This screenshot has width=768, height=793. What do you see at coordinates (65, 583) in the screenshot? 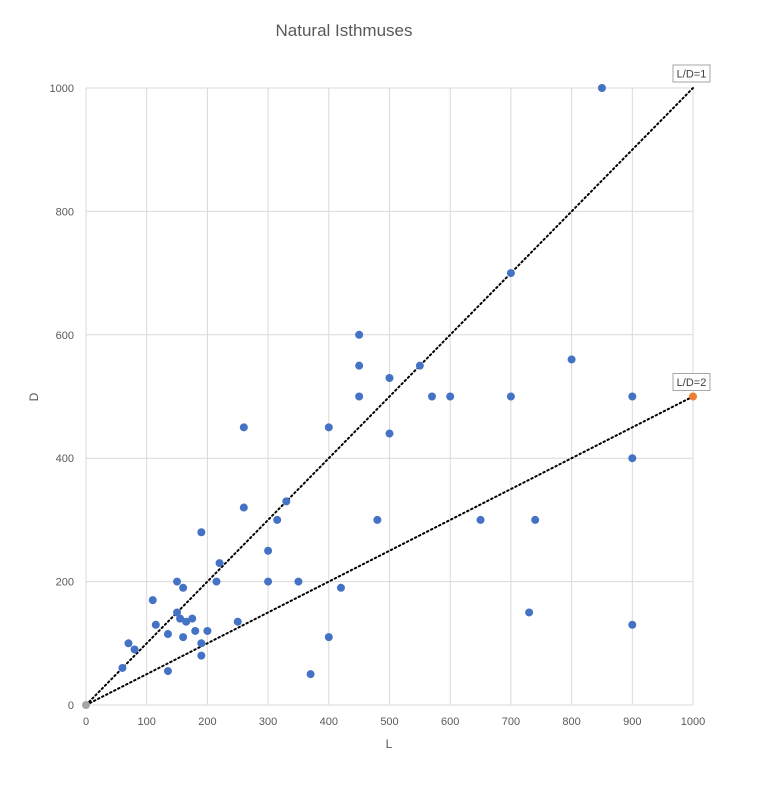
I see `y-tick-label: 200` at bounding box center [65, 583].